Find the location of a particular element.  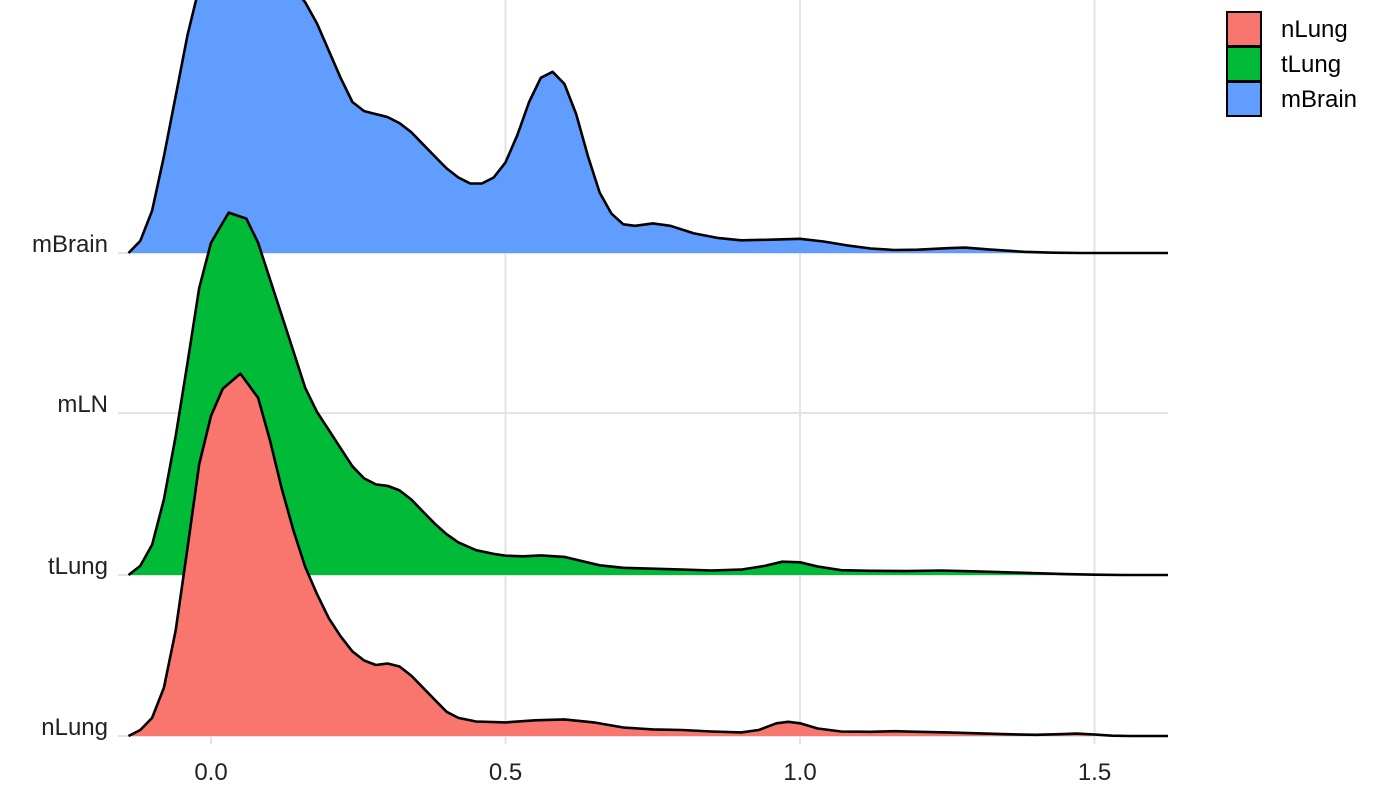

legend-label-mbrain: mBrain is located at coordinates (1319, 99).